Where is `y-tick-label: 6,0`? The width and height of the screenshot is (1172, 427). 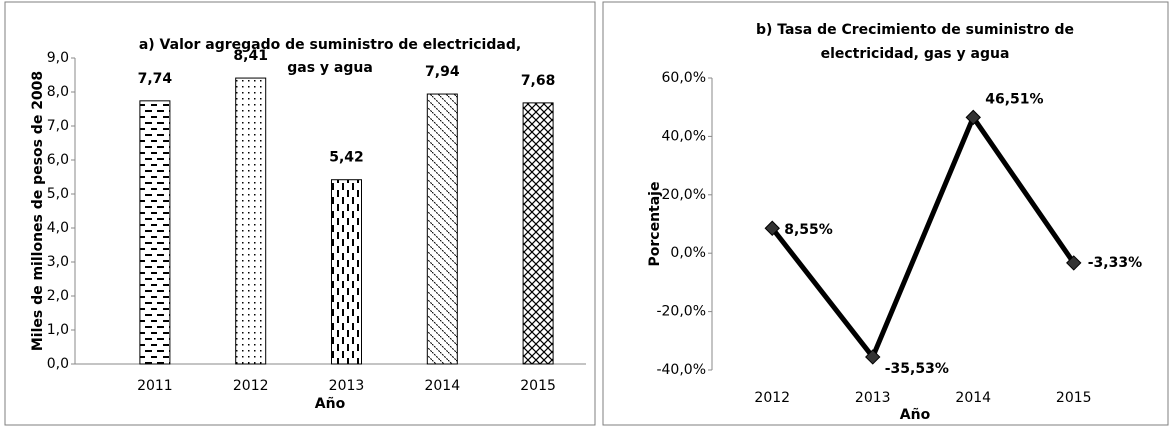
y-tick-label: 6,0 is located at coordinates (58, 160).